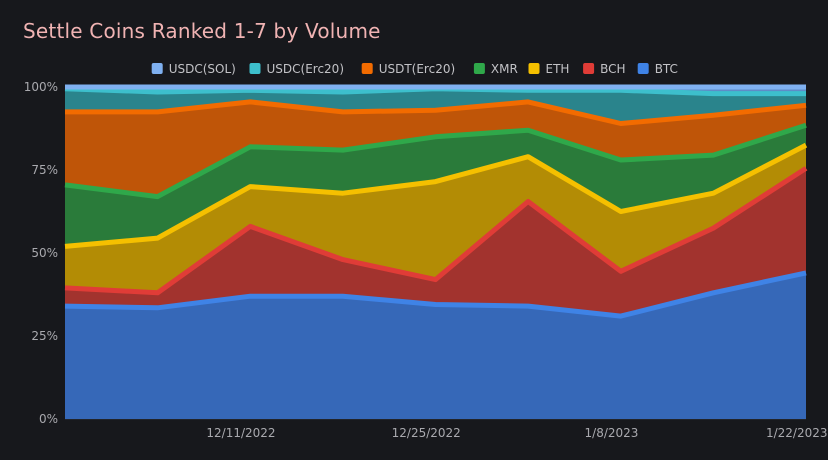 Image resolution: width=828 pixels, height=460 pixels. I want to click on chart-title: Settle Coins Ranked 1-7 by Volume, so click(202, 31).